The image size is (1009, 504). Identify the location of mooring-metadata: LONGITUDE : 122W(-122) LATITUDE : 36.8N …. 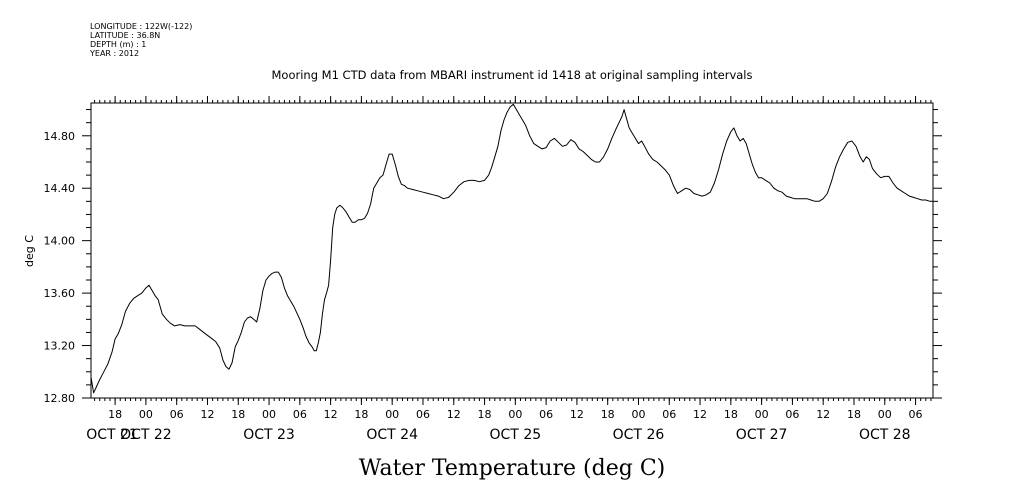
(140, 40).